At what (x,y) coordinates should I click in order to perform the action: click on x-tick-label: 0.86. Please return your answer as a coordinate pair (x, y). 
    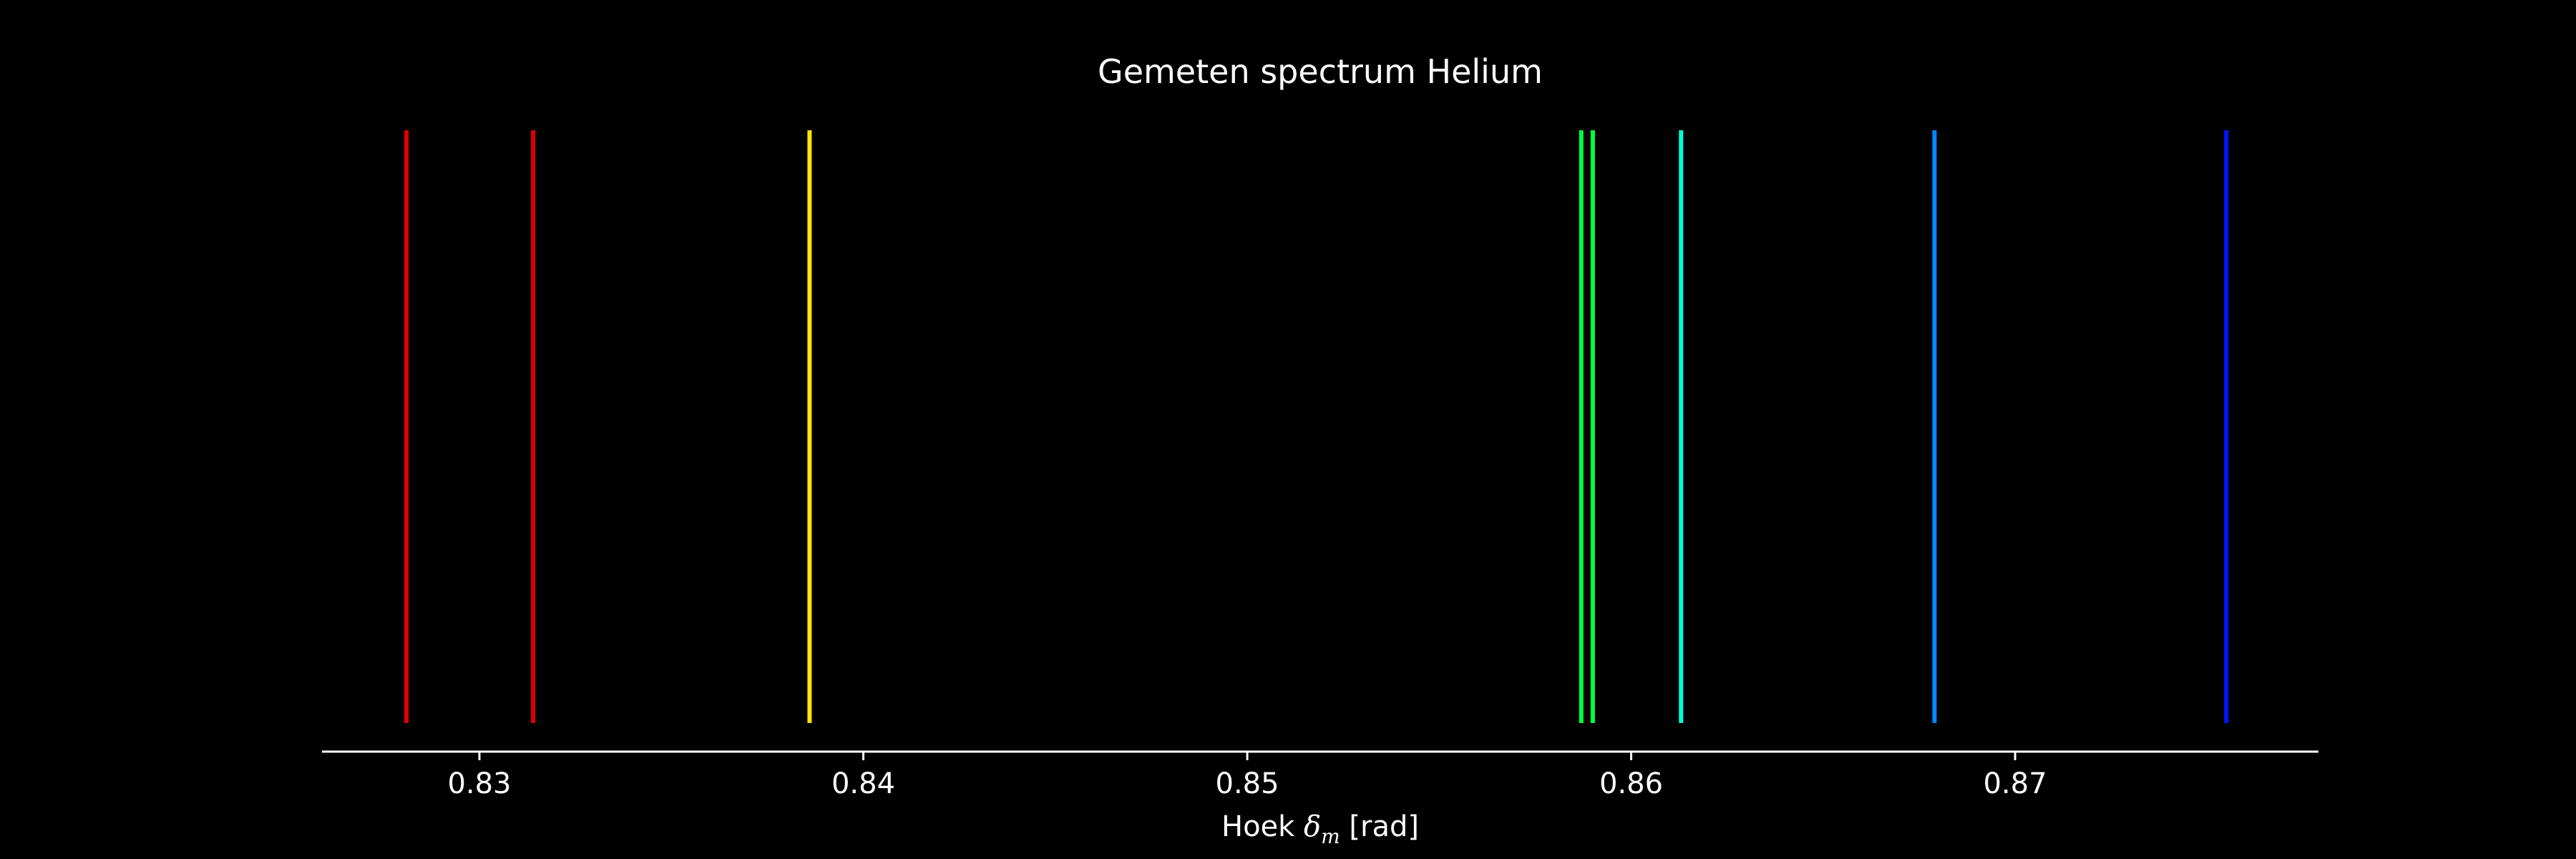
    Looking at the image, I should click on (1631, 783).